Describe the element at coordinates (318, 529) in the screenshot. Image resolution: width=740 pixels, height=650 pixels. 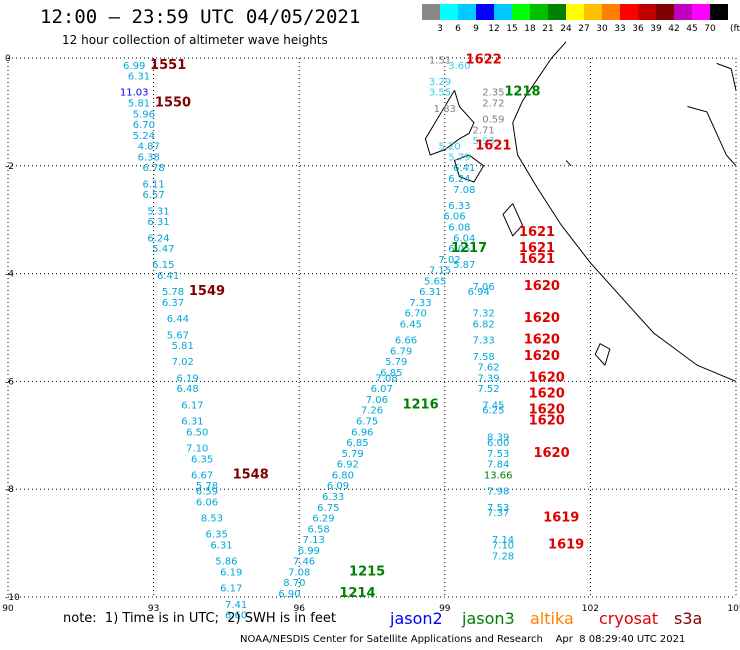
I see `swh-value: 6.58` at that location.